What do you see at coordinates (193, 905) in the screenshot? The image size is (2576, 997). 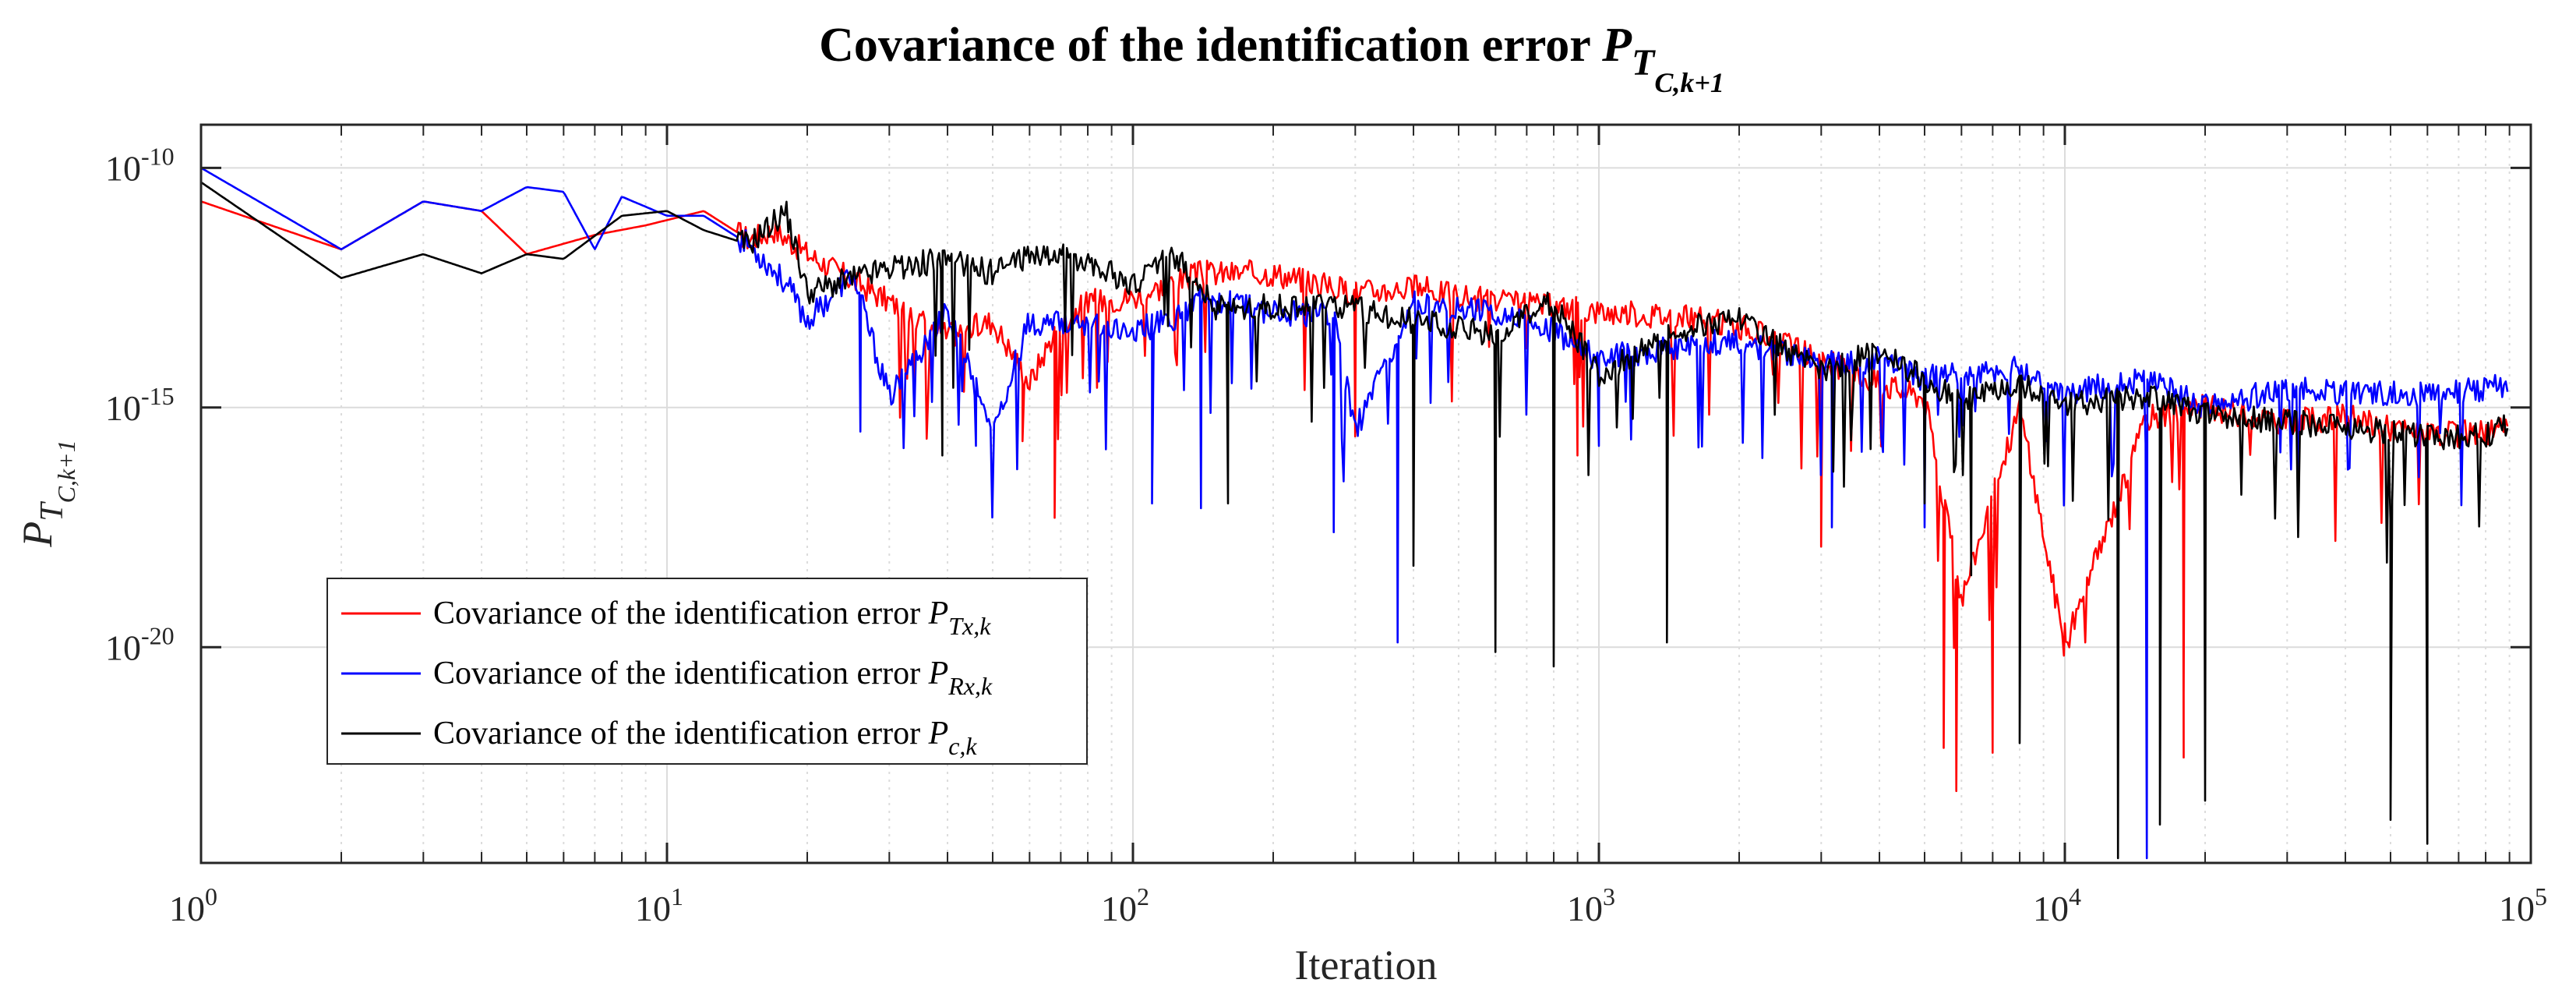 I see `x-tick-label: 10⁰` at bounding box center [193, 905].